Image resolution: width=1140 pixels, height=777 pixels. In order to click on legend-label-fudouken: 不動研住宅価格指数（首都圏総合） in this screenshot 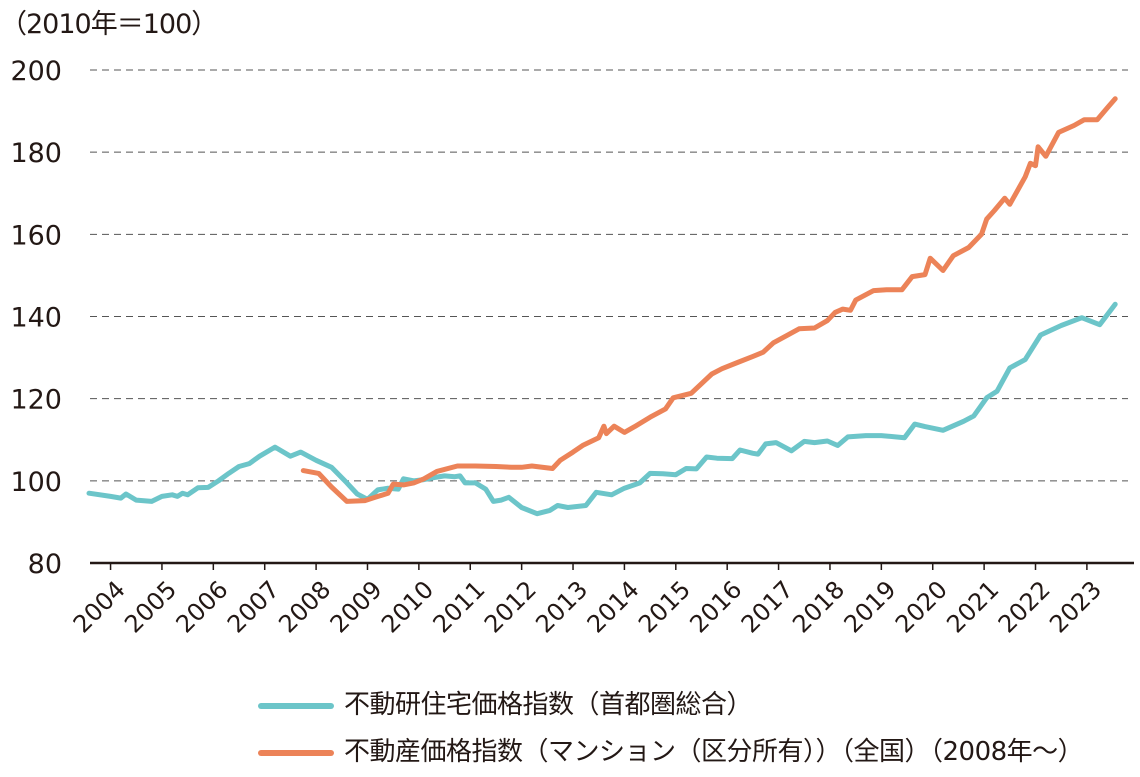, I will do `click(548, 705)`.